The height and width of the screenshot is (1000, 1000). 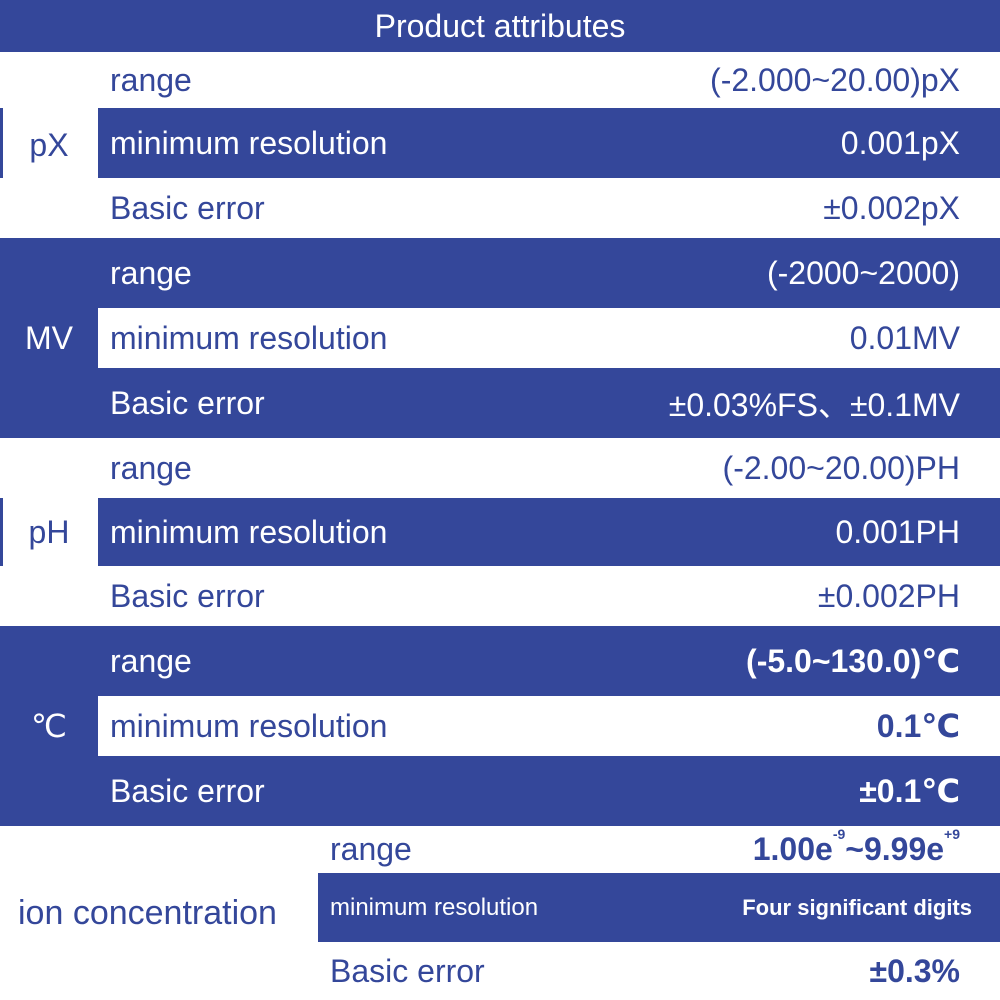 I want to click on value-part: ~9.99e, so click(x=895, y=849).